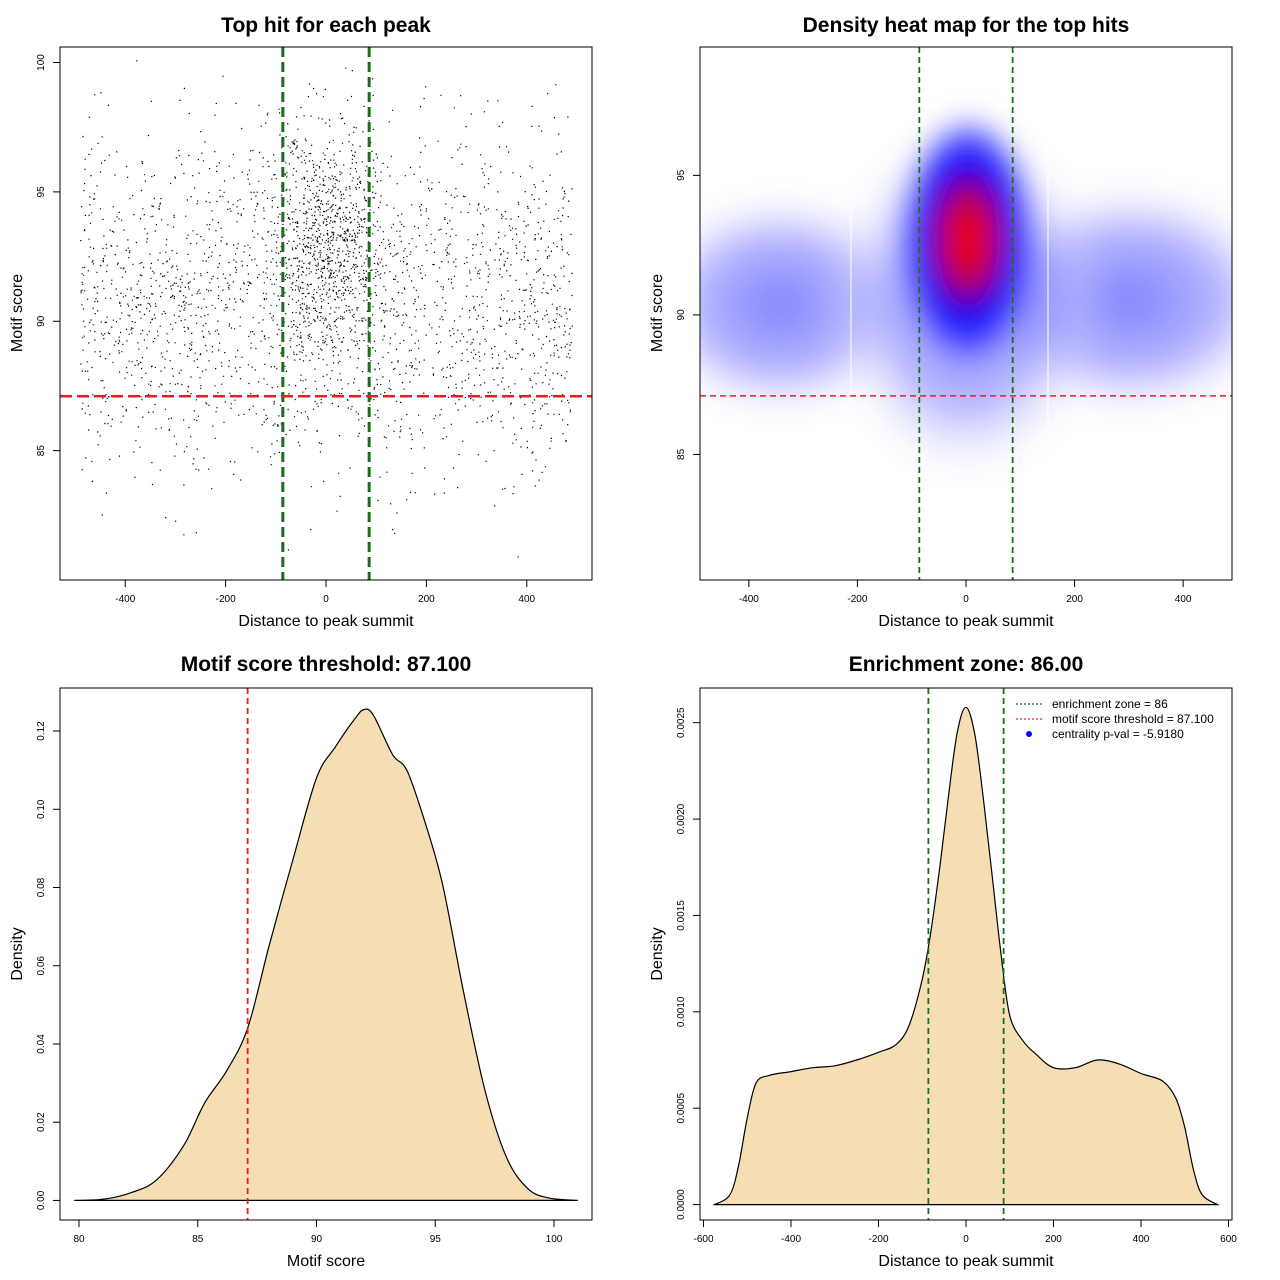  What do you see at coordinates (1133, 719) in the screenshot?
I see `legend-label-motif-threshold: motif score threshold = 87.100` at bounding box center [1133, 719].